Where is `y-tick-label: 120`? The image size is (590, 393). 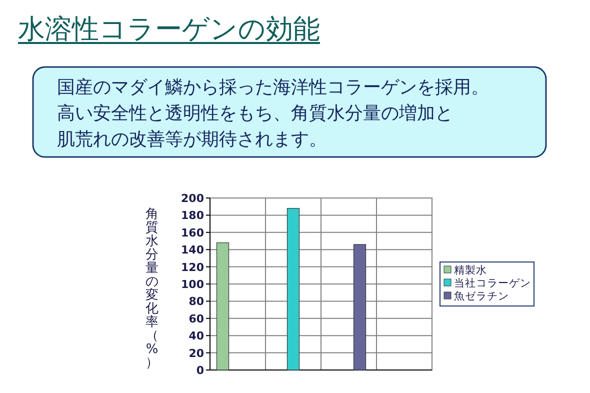 y-tick-label: 120 is located at coordinates (192, 267).